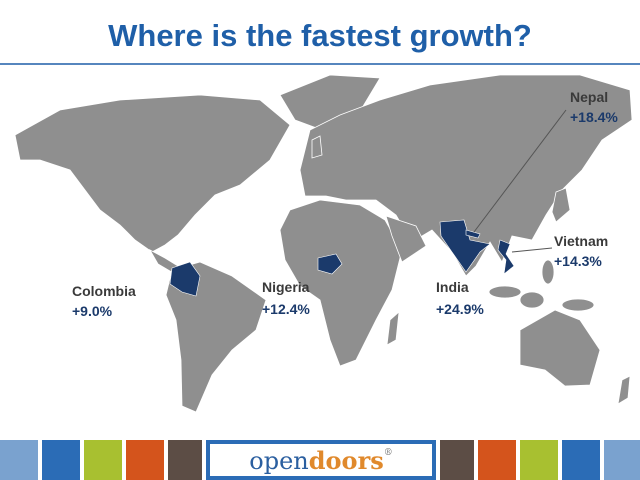  What do you see at coordinates (594, 117) in the screenshot?
I see `growth-value: +18.4%` at bounding box center [594, 117].